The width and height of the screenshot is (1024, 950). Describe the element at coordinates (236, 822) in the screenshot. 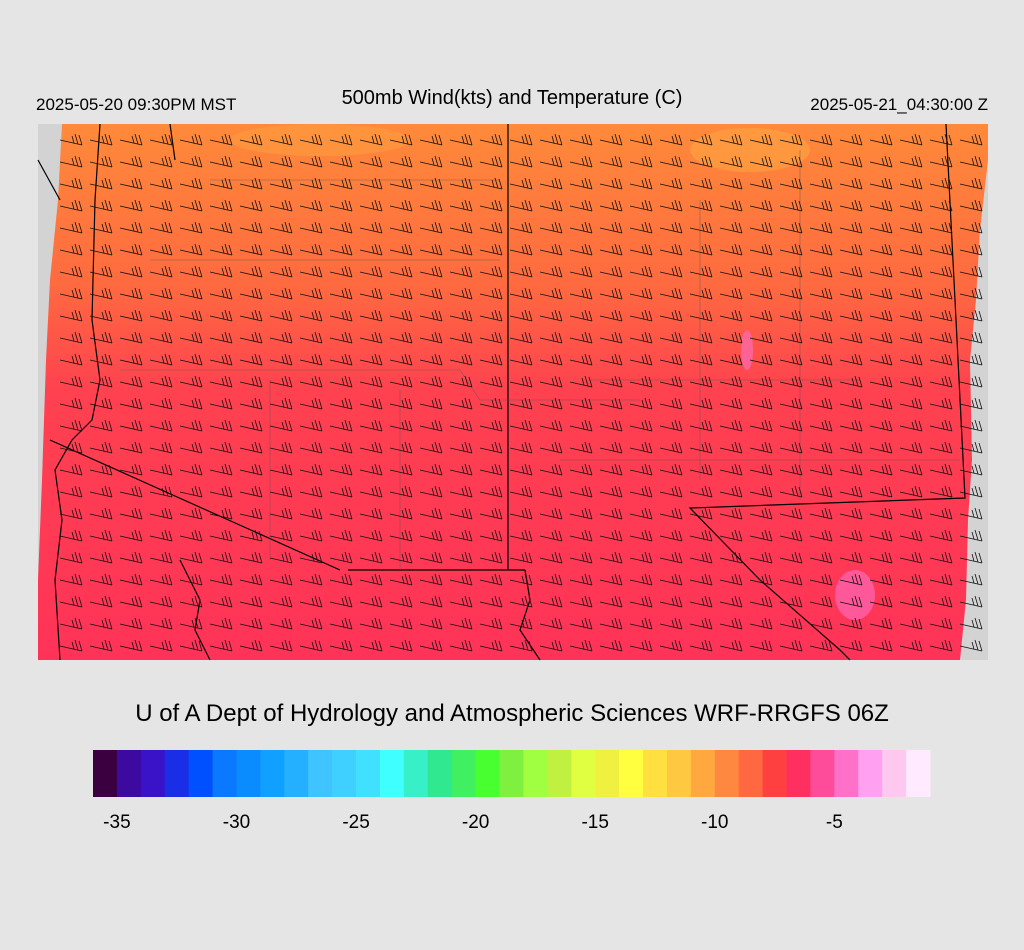

I see `colorbar-tick-label: -30` at that location.